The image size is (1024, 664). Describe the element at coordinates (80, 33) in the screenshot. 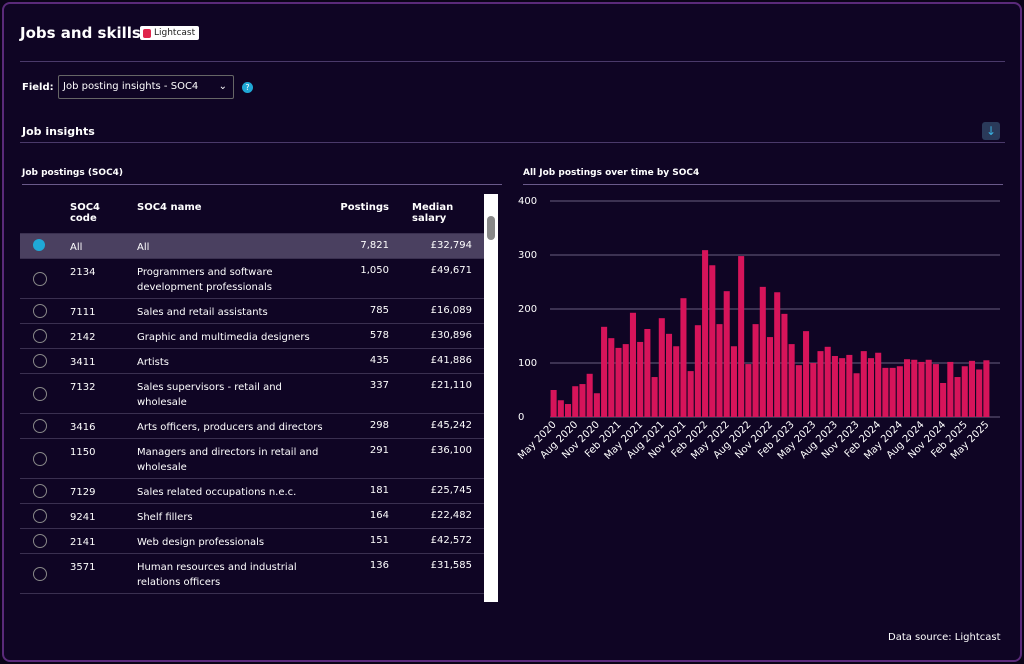

I see `title: Jobs and skills` at that location.